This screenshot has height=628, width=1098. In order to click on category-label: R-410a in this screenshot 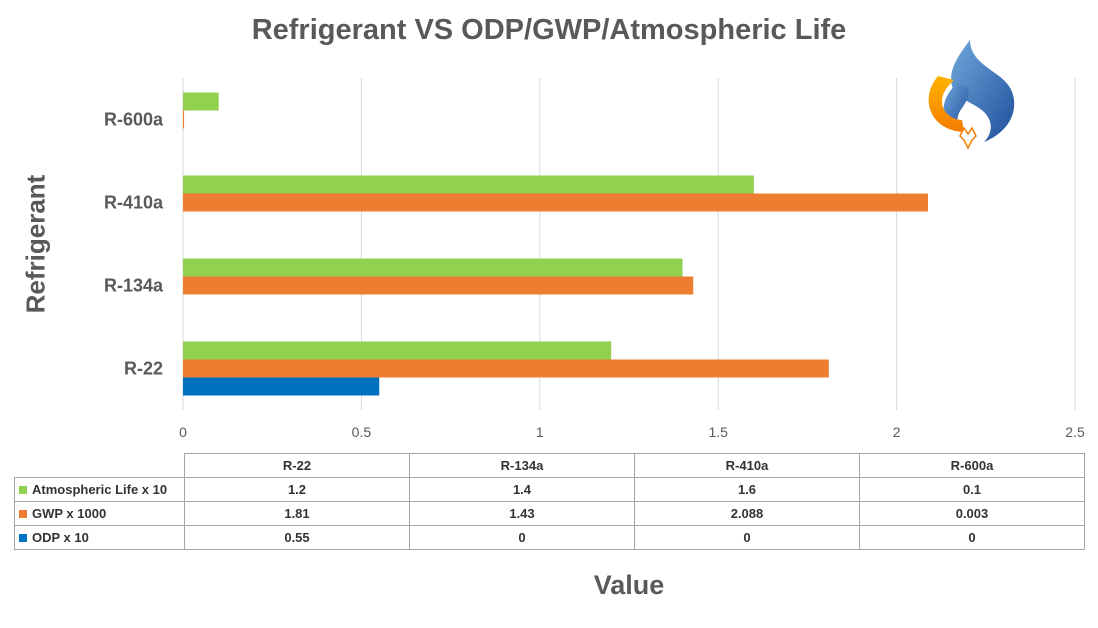, I will do `click(134, 203)`.